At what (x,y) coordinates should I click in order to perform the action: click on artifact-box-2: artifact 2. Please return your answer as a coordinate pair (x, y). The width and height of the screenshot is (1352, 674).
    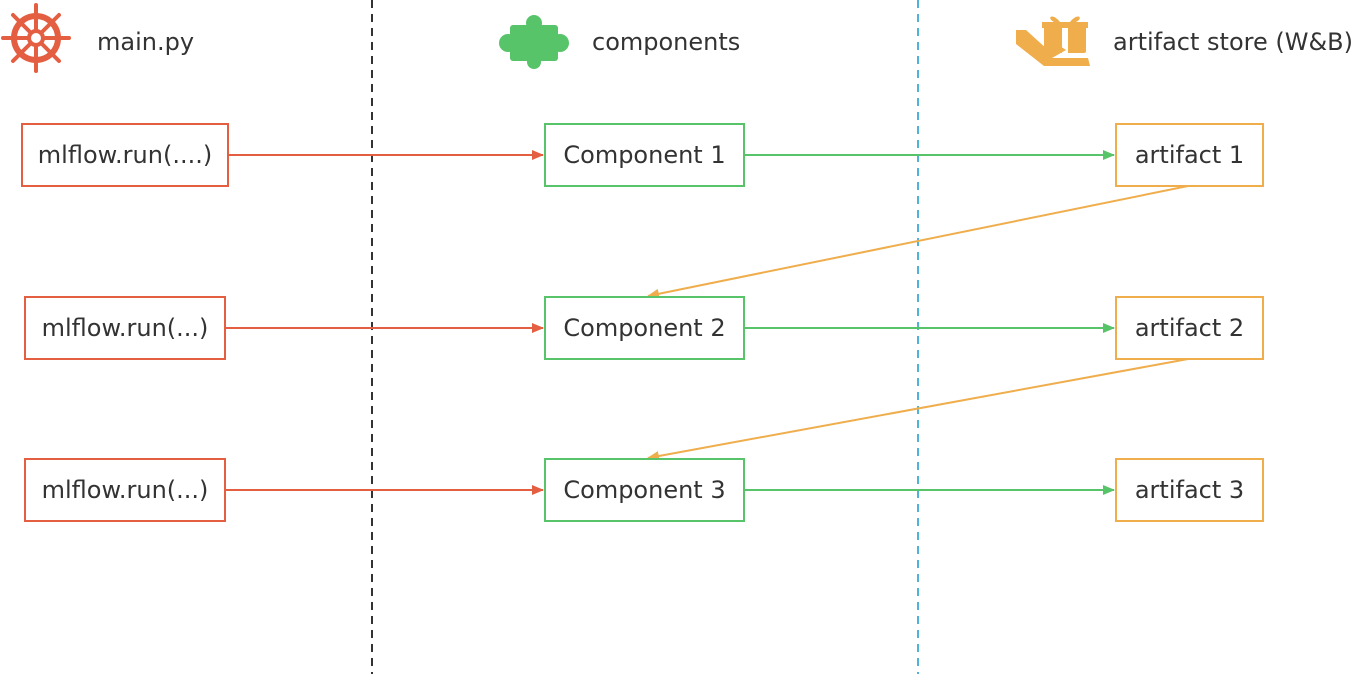
    Looking at the image, I should click on (1189, 328).